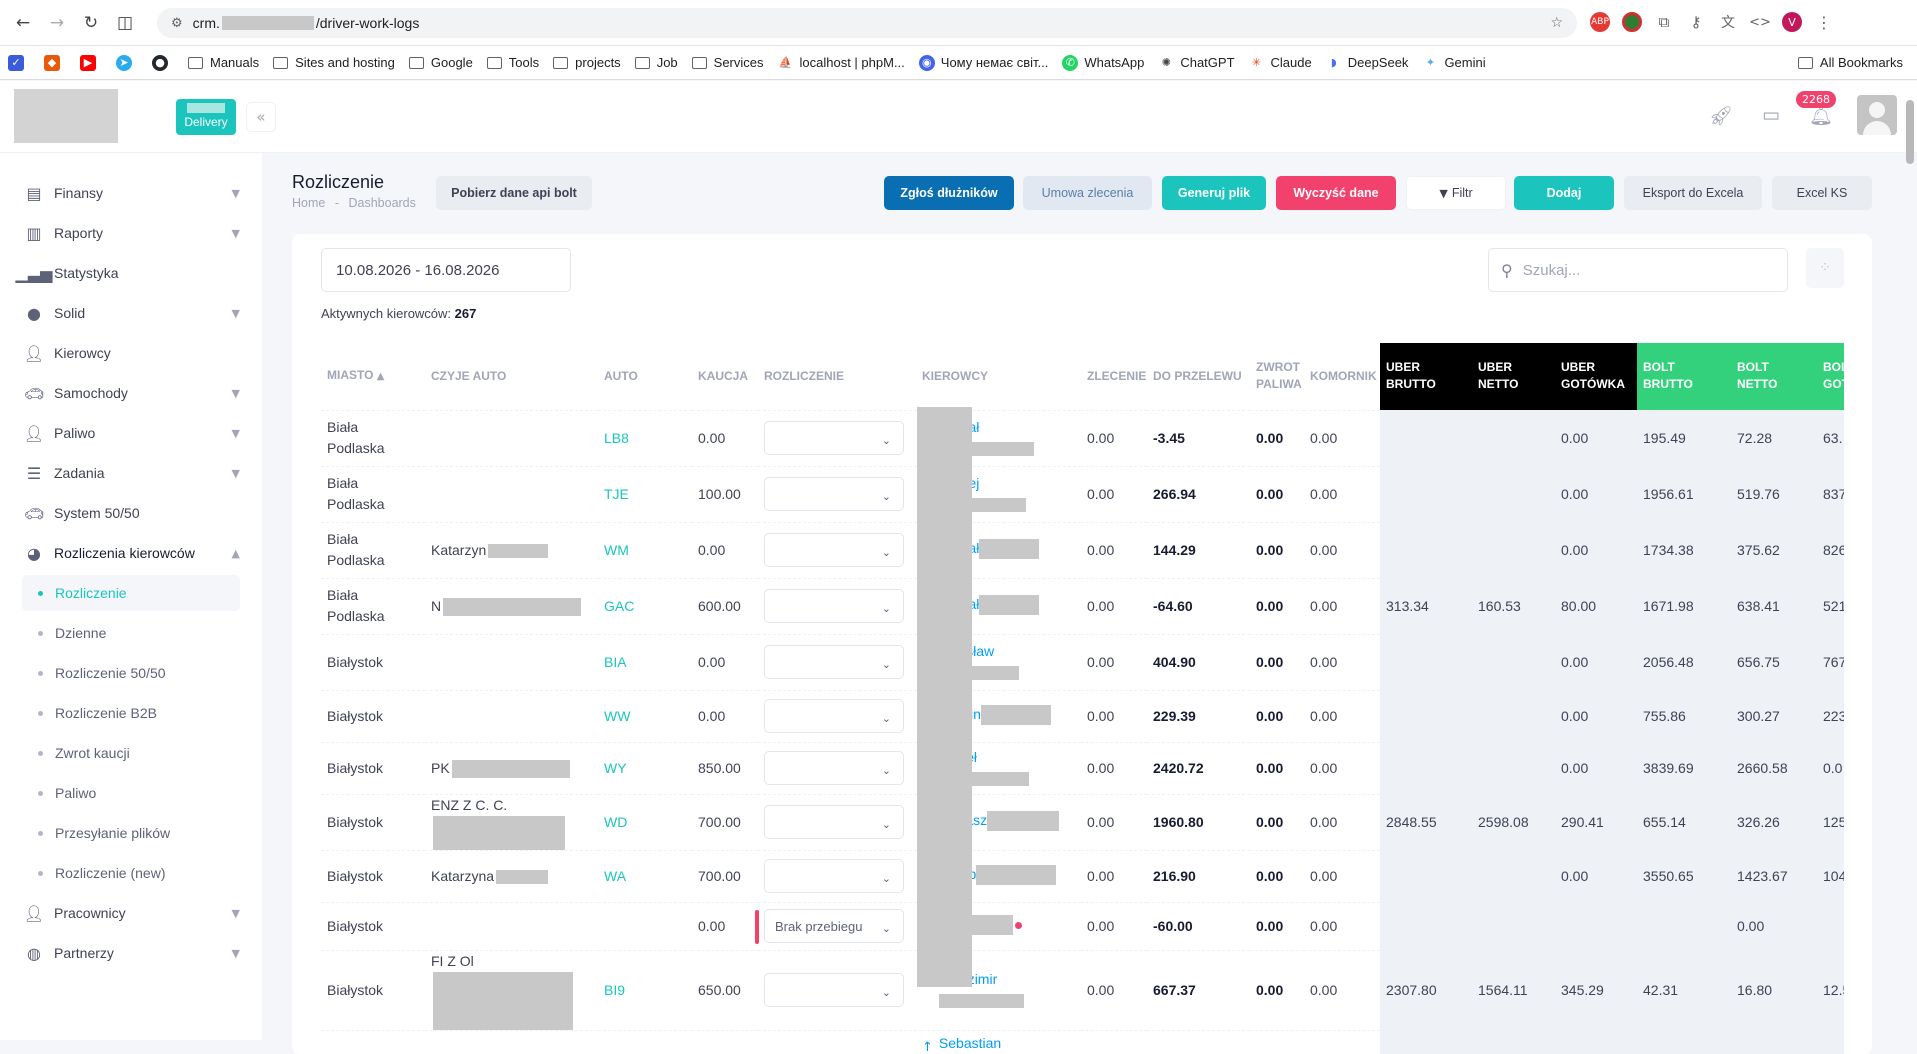  I want to click on cell-auto-link: BIA, so click(645, 662).